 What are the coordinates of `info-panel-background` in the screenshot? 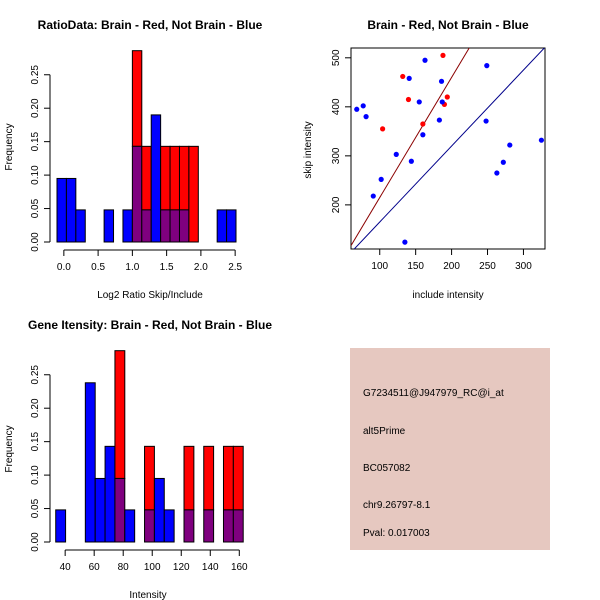 It's located at (450, 449).